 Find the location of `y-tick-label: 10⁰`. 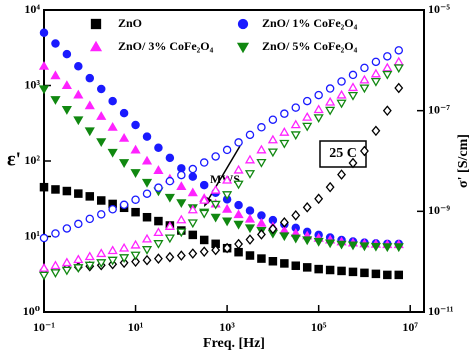

y-tick-label: 10⁰ is located at coordinates (31, 311).